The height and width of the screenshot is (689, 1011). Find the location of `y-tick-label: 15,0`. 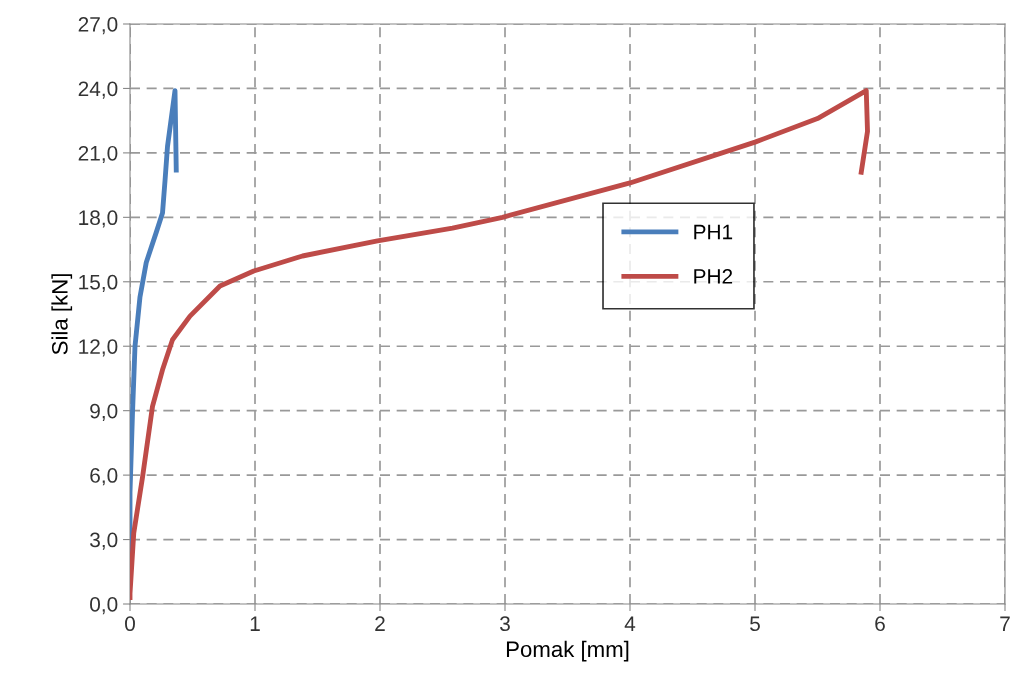

y-tick-label: 15,0 is located at coordinates (98, 283).